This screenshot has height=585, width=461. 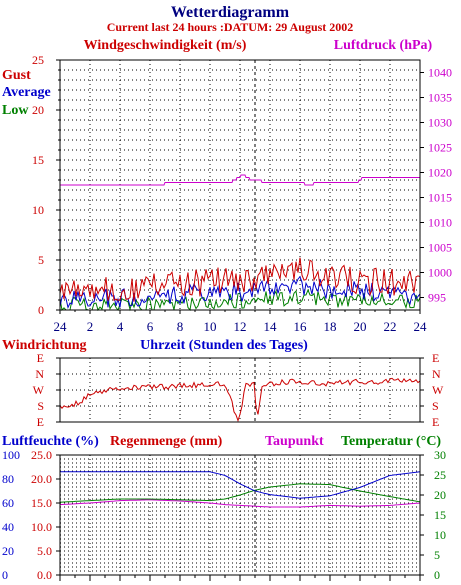 What do you see at coordinates (38, 210) in the screenshot?
I see `wind-tick-label: 10` at bounding box center [38, 210].